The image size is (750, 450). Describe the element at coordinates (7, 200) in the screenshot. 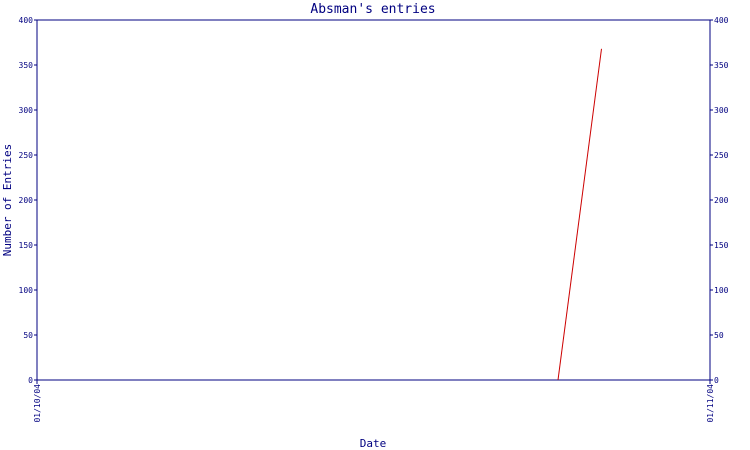

I see `y-axis-label: Number of Entries` at that location.